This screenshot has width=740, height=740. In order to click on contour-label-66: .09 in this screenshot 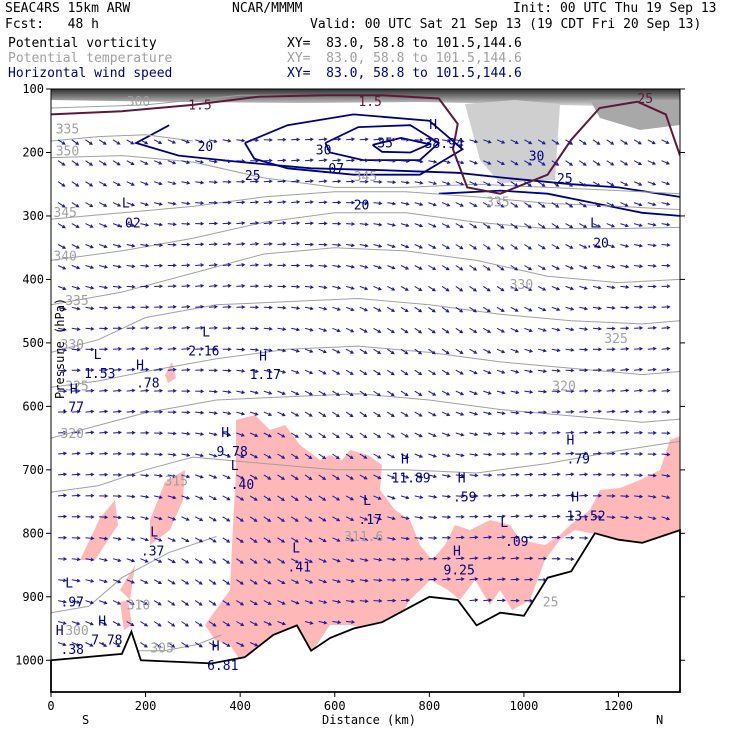, I will do `click(516, 542)`.